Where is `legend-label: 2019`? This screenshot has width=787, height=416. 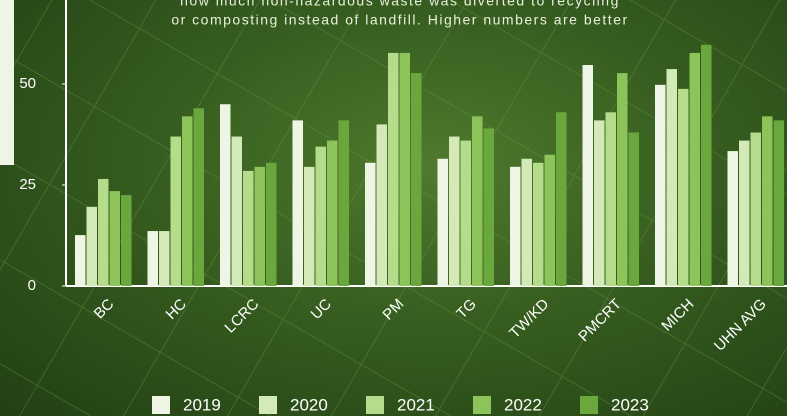 legend-label: 2019 is located at coordinates (202, 404).